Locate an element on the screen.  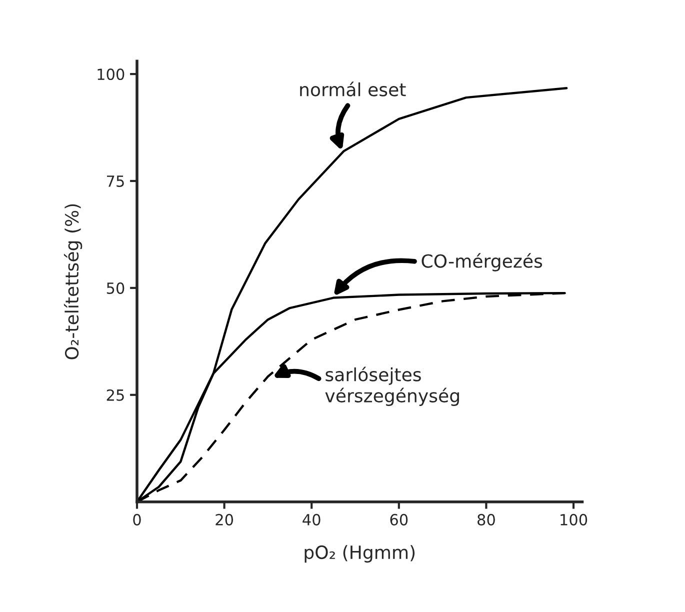
x-axis-title: pO₂ (Hgmm) is located at coordinates (359, 554).